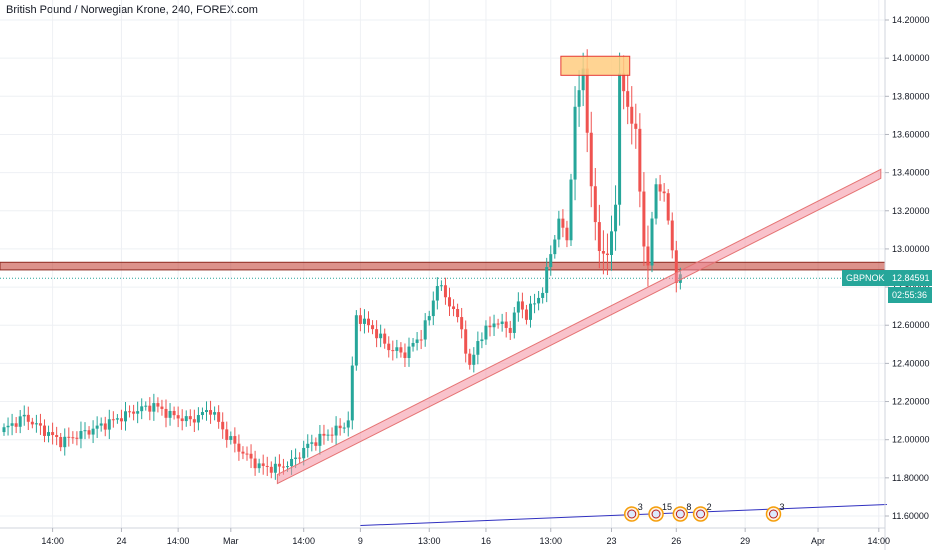 The width and height of the screenshot is (932, 550). What do you see at coordinates (911, 134) in the screenshot?
I see `y-tick-label: 13.60000` at bounding box center [911, 134].